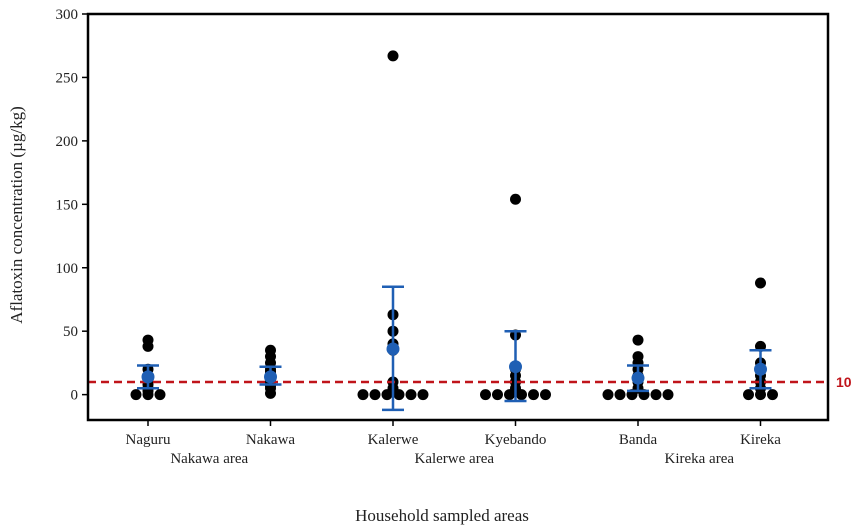 The width and height of the screenshot is (855, 528). What do you see at coordinates (67, 269) in the screenshot?
I see `y-tick-label: 100` at bounding box center [67, 269].